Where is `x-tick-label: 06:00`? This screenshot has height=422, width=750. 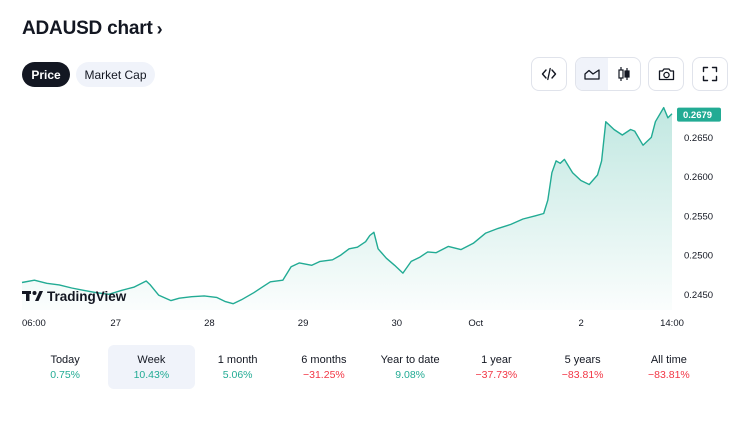 x-tick-label: 06:00 is located at coordinates (34, 323).